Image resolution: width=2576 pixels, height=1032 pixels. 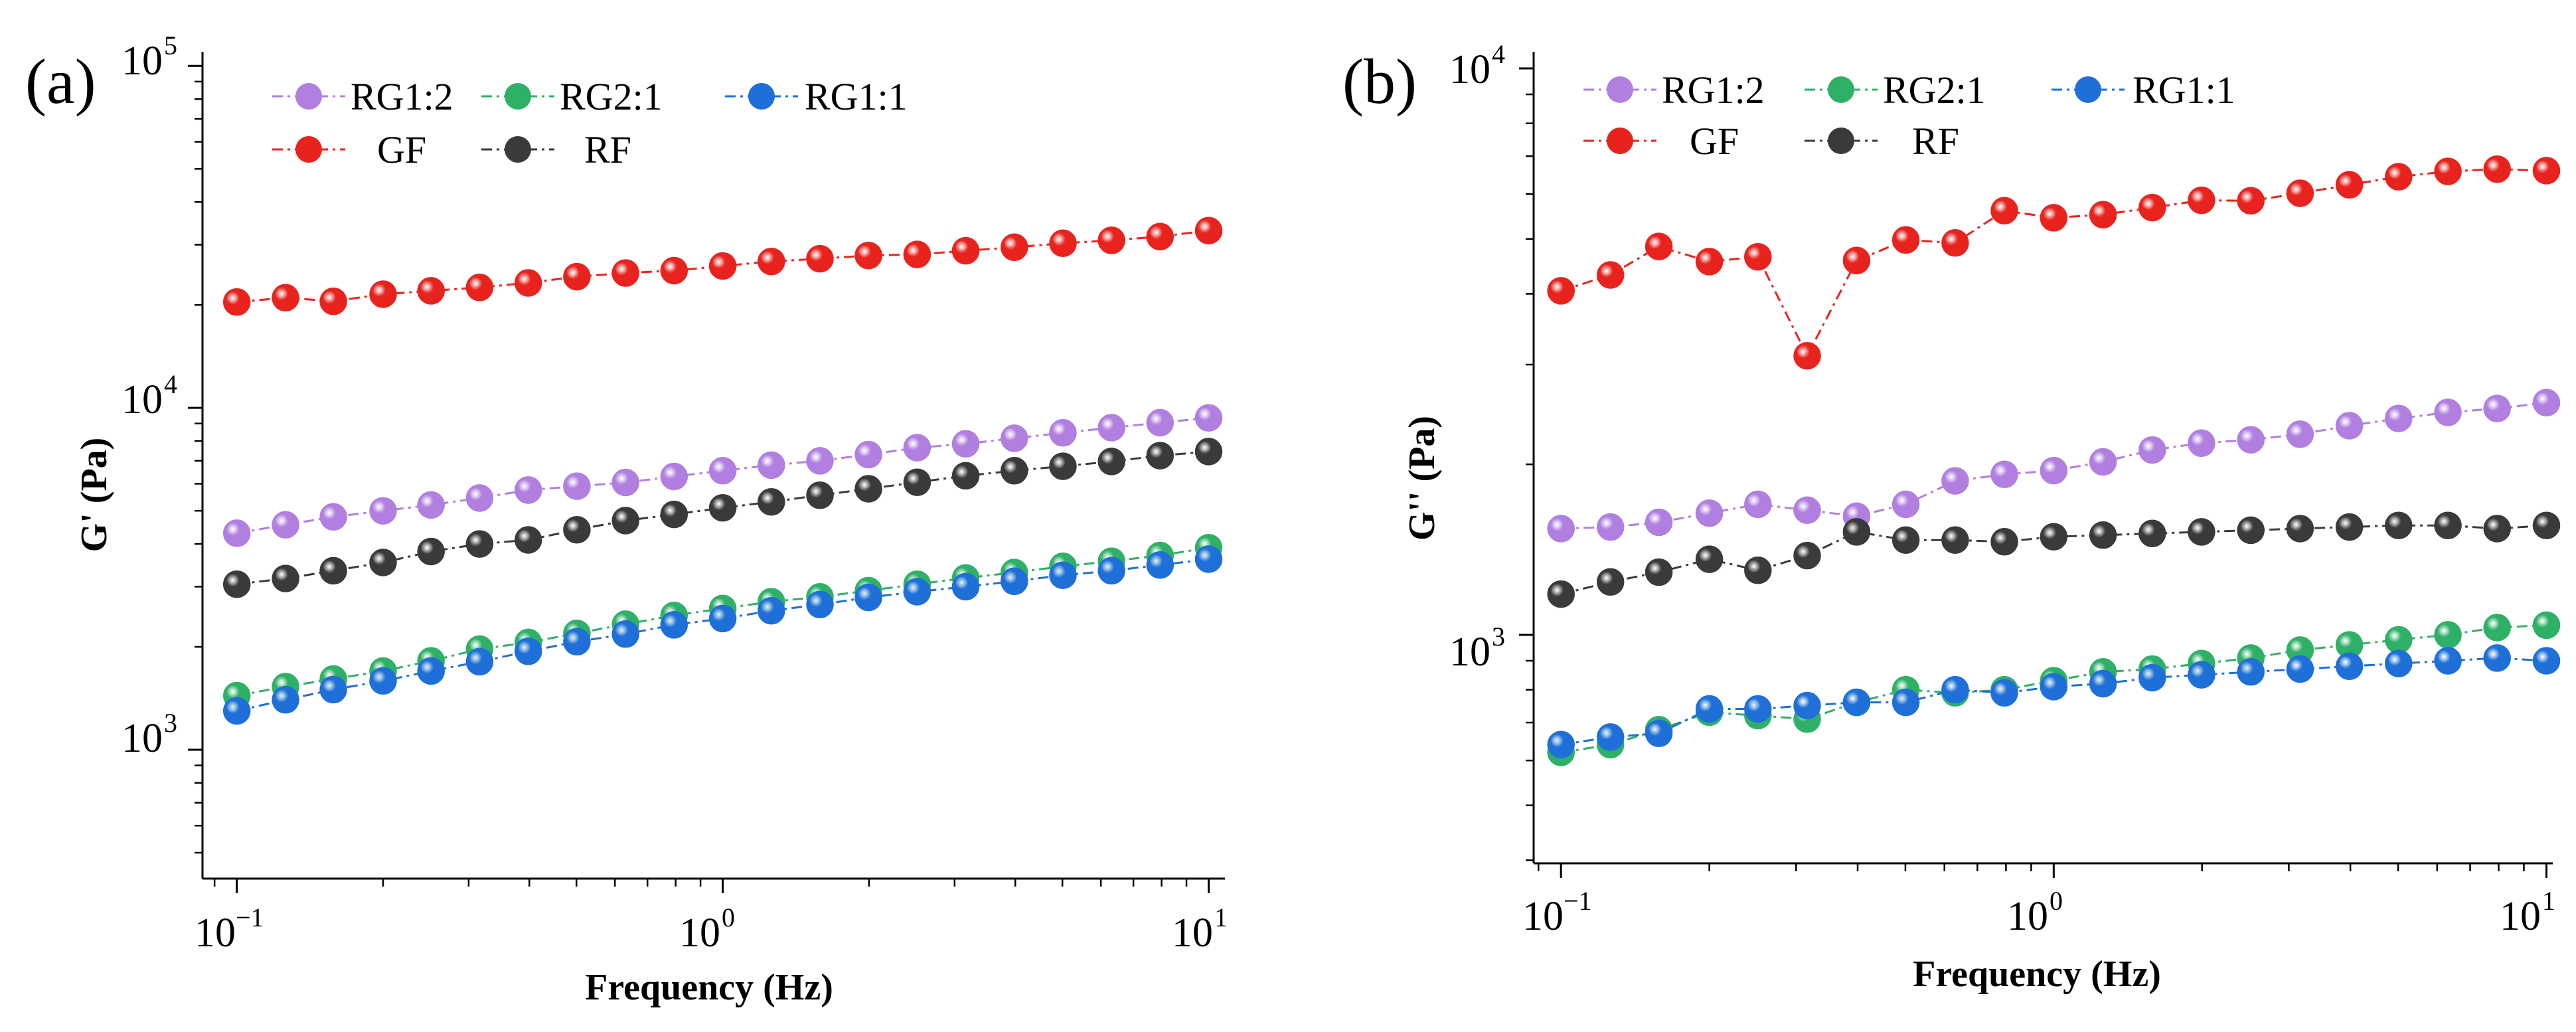 I want to click on legend-item-b-rg21: RG2:1, so click(x=1895, y=90).